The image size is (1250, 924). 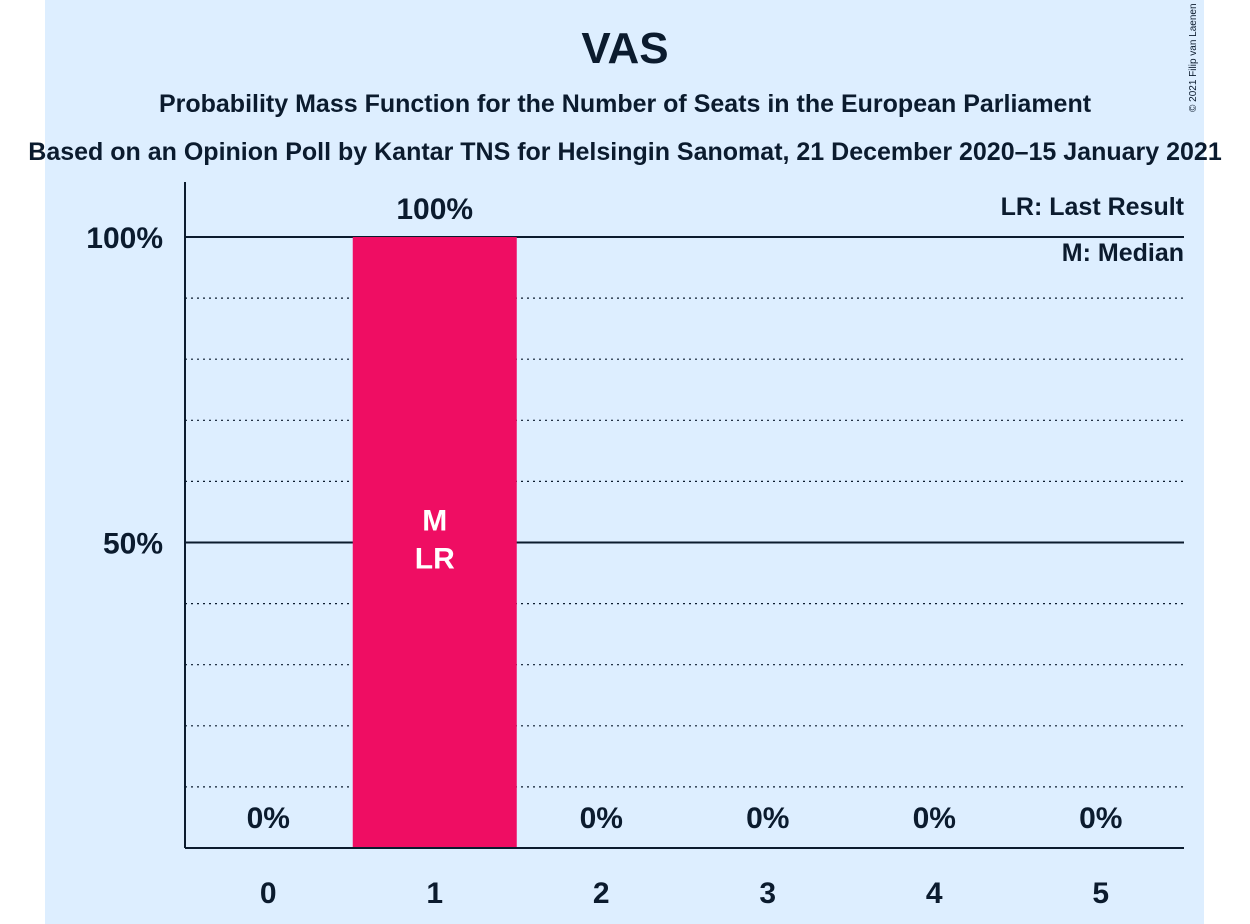 I want to click on chart-title: VAS, so click(x=625, y=48).